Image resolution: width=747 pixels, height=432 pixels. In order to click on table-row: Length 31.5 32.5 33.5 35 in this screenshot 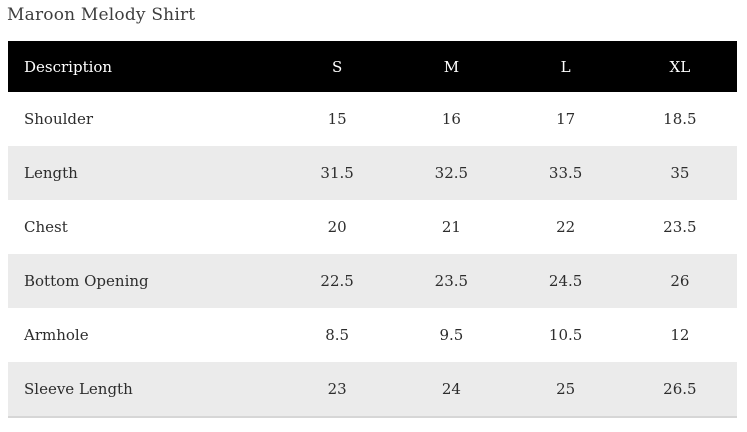, I will do `click(372, 173)`.